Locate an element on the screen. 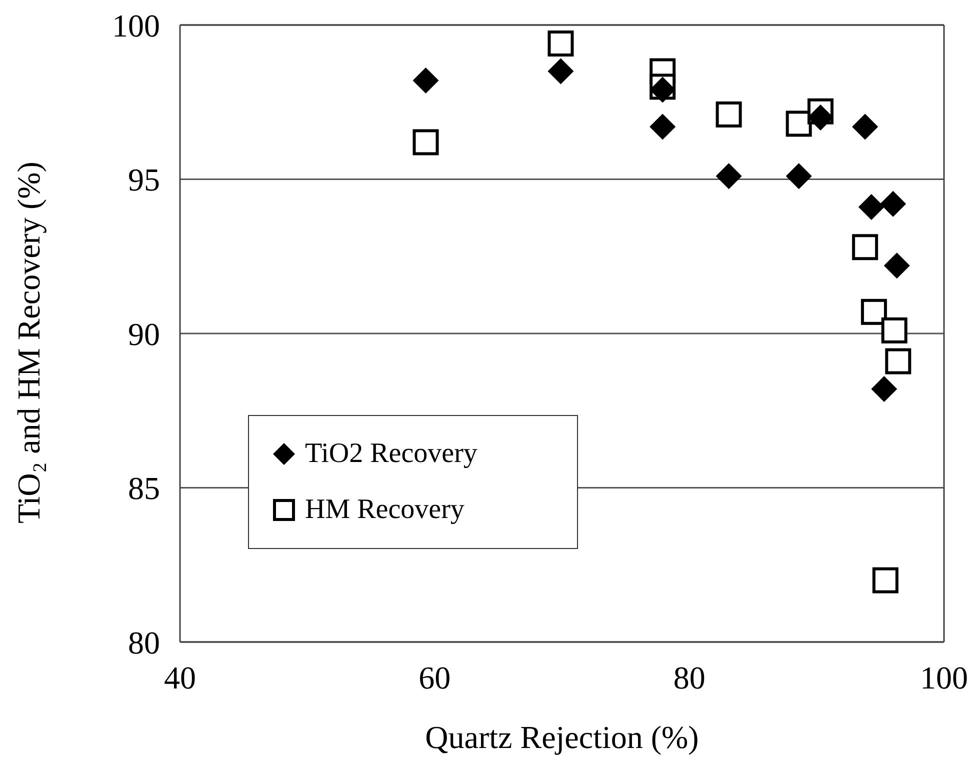 The image size is (975, 780). legend-label: TiO2 Recovery is located at coordinates (391, 454).